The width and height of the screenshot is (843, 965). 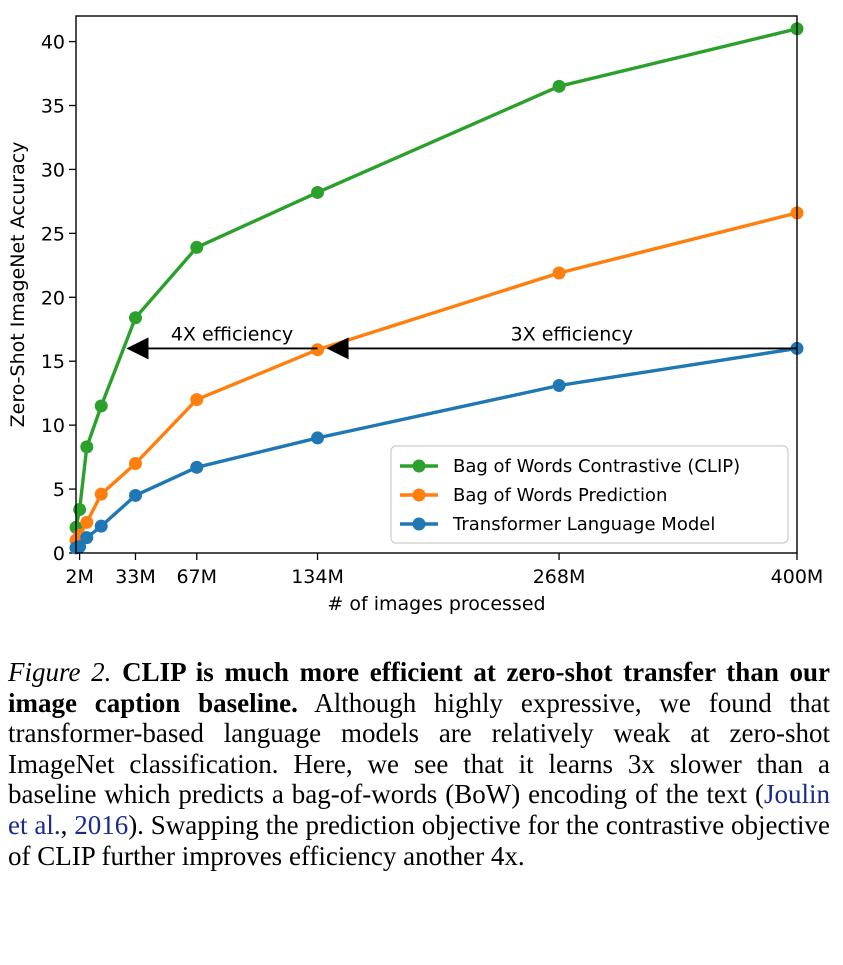 What do you see at coordinates (572, 334) in the screenshot?
I see `efficiency-annotation-1: 3X efficiency` at bounding box center [572, 334].